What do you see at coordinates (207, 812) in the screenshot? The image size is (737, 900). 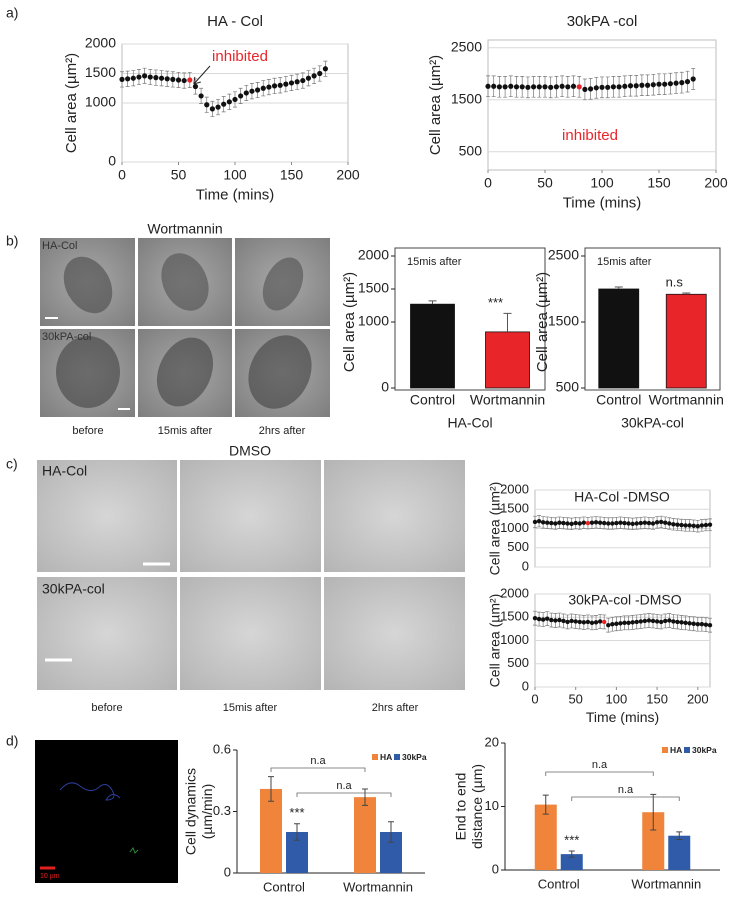 I see `y-axis-label: (µm/min)` at bounding box center [207, 812].